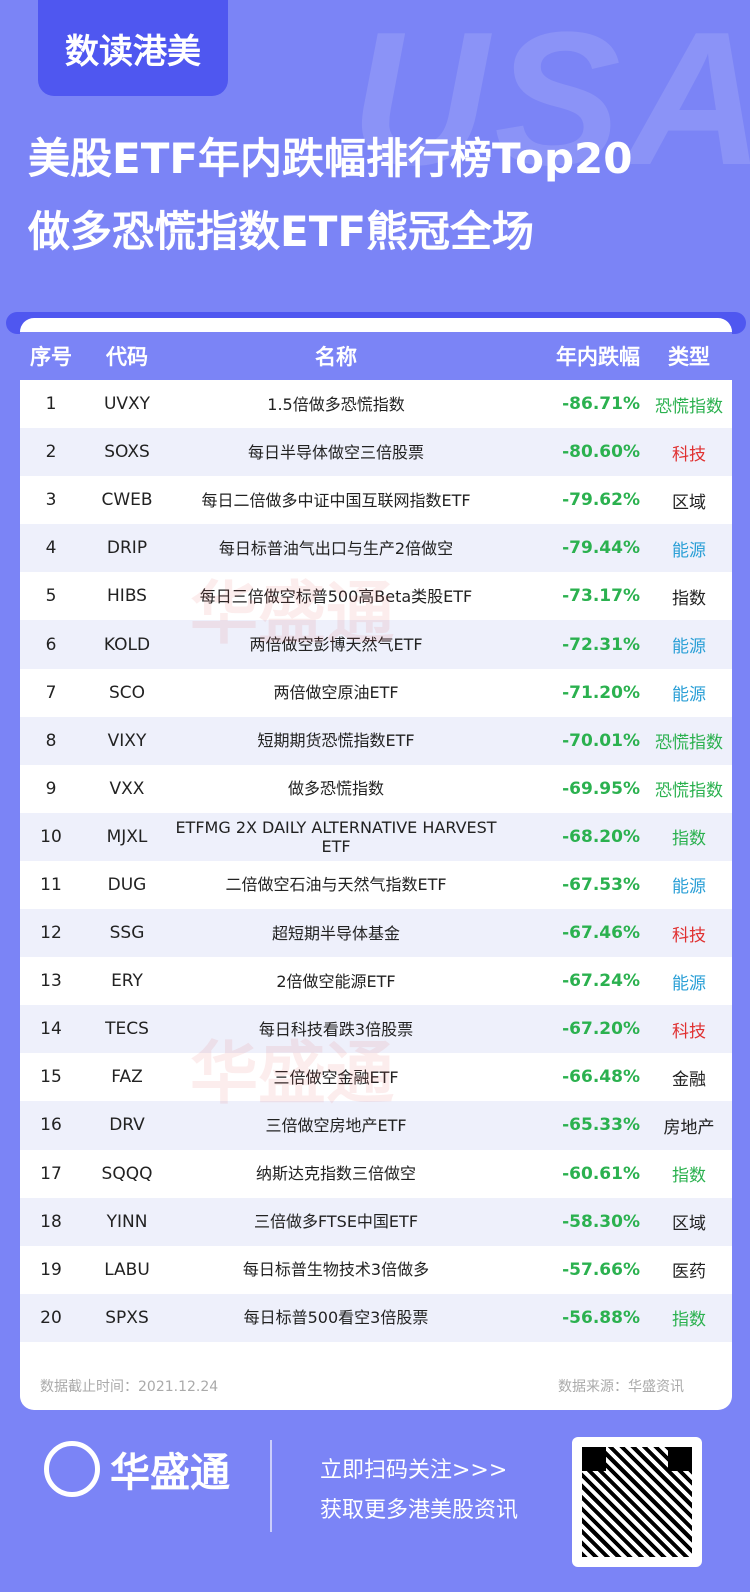  I want to click on table-row: 17 SQQQ 纳斯达克指数三倍做空 -60.61% 指数, so click(376, 1174).